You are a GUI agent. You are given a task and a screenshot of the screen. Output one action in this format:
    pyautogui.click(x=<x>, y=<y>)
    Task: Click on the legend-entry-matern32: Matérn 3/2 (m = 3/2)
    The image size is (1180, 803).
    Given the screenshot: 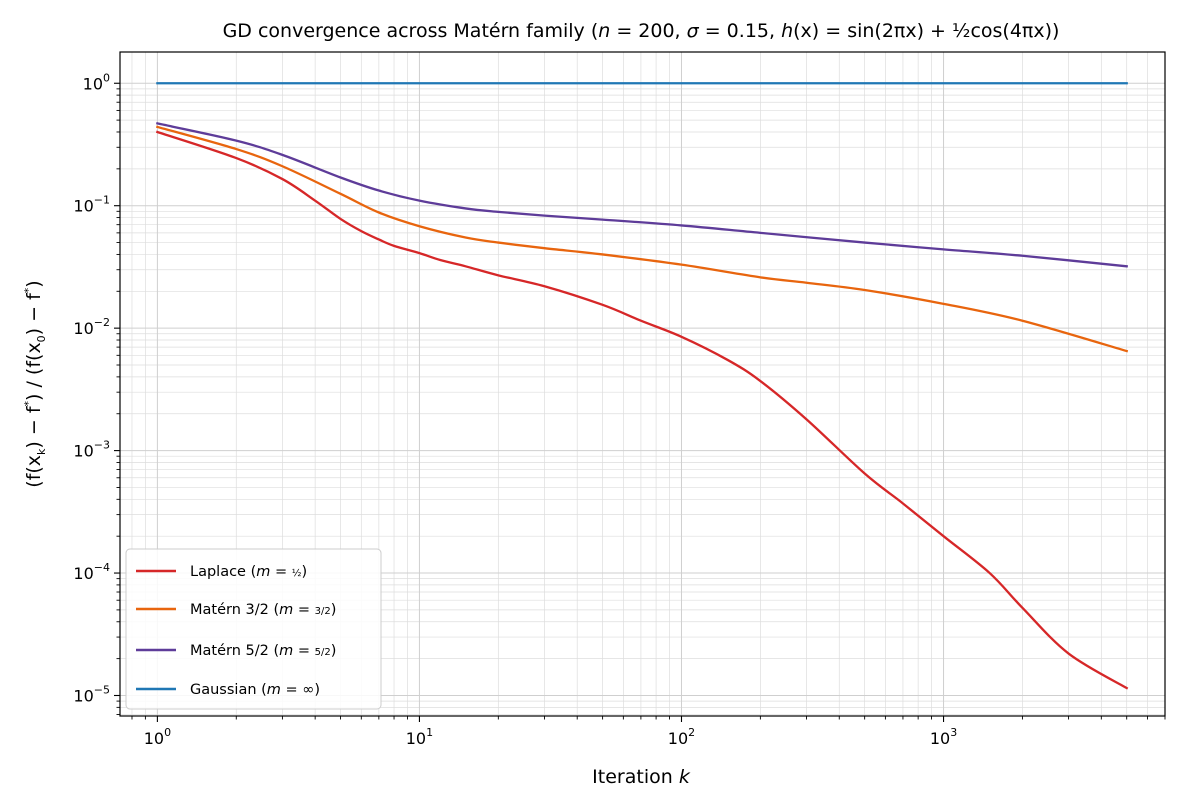 What is the action you would take?
    pyautogui.click(x=236, y=610)
    